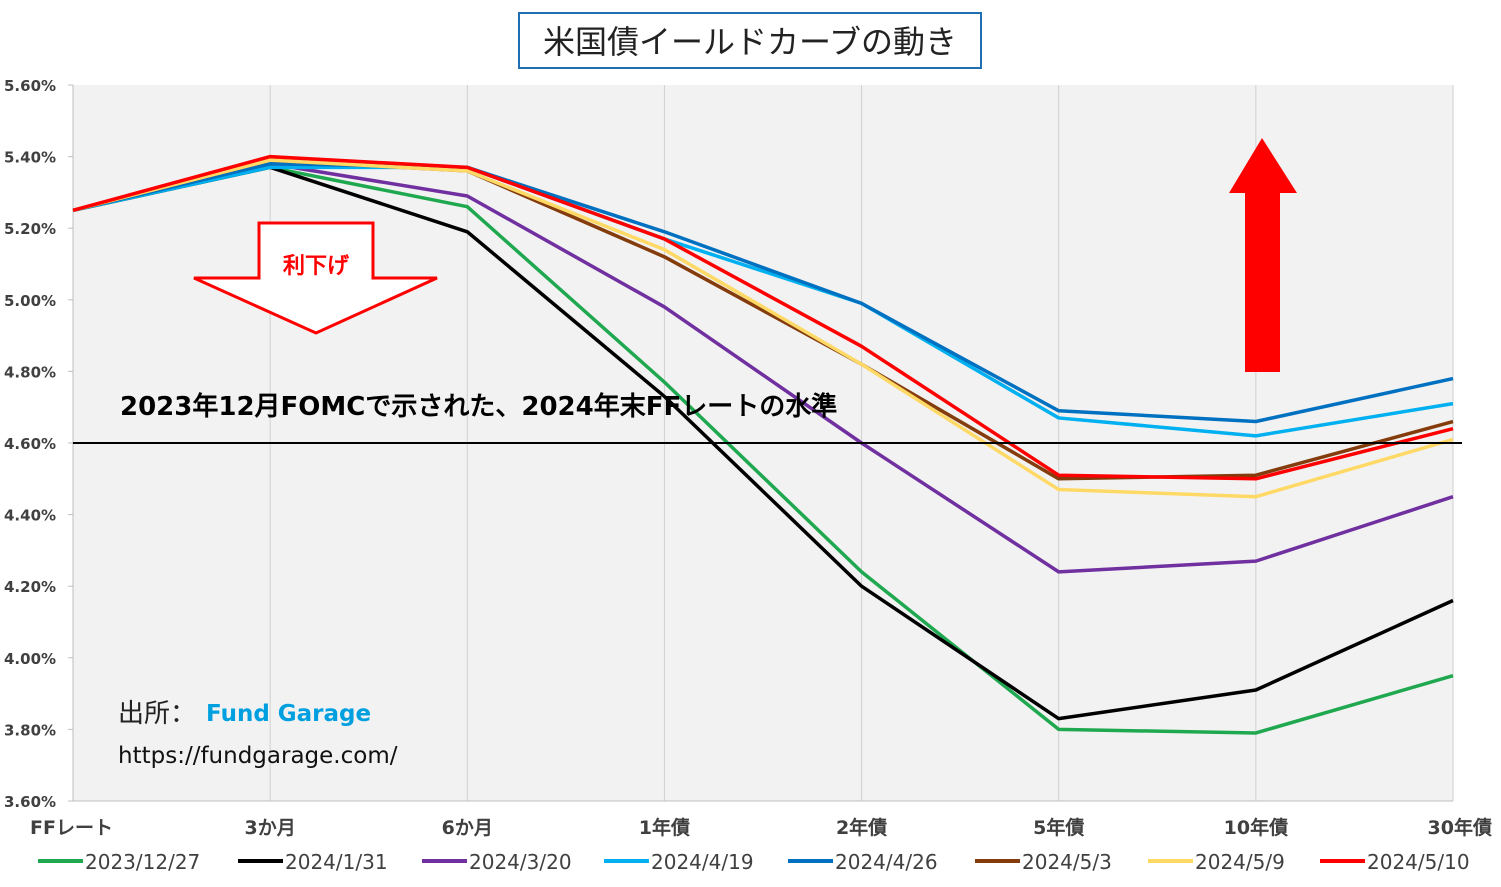 Image resolution: width=1501 pixels, height=887 pixels. What do you see at coordinates (30, 802) in the screenshot?
I see `y-tick-label: 3.60%` at bounding box center [30, 802].